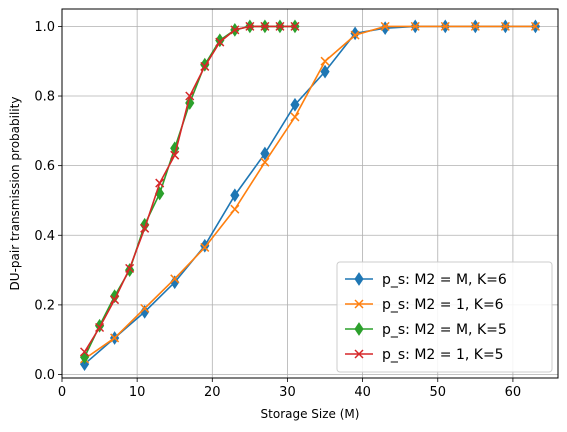 Image resolution: width=567 pixels, height=432 pixels. What do you see at coordinates (44, 97) in the screenshot?
I see `y-tick-label: 0.8` at bounding box center [44, 97].